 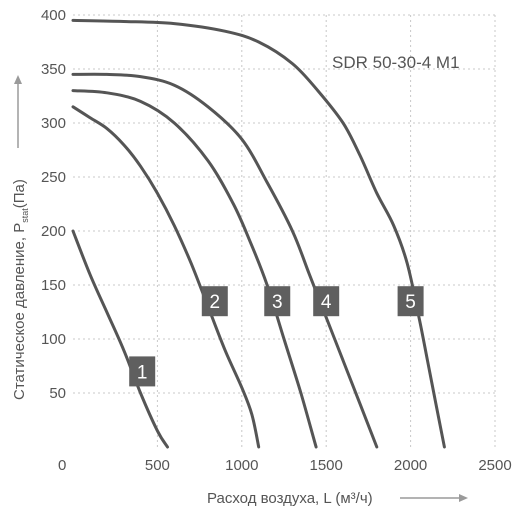 I want to click on y-tick-label: 150, so click(x=53, y=285).